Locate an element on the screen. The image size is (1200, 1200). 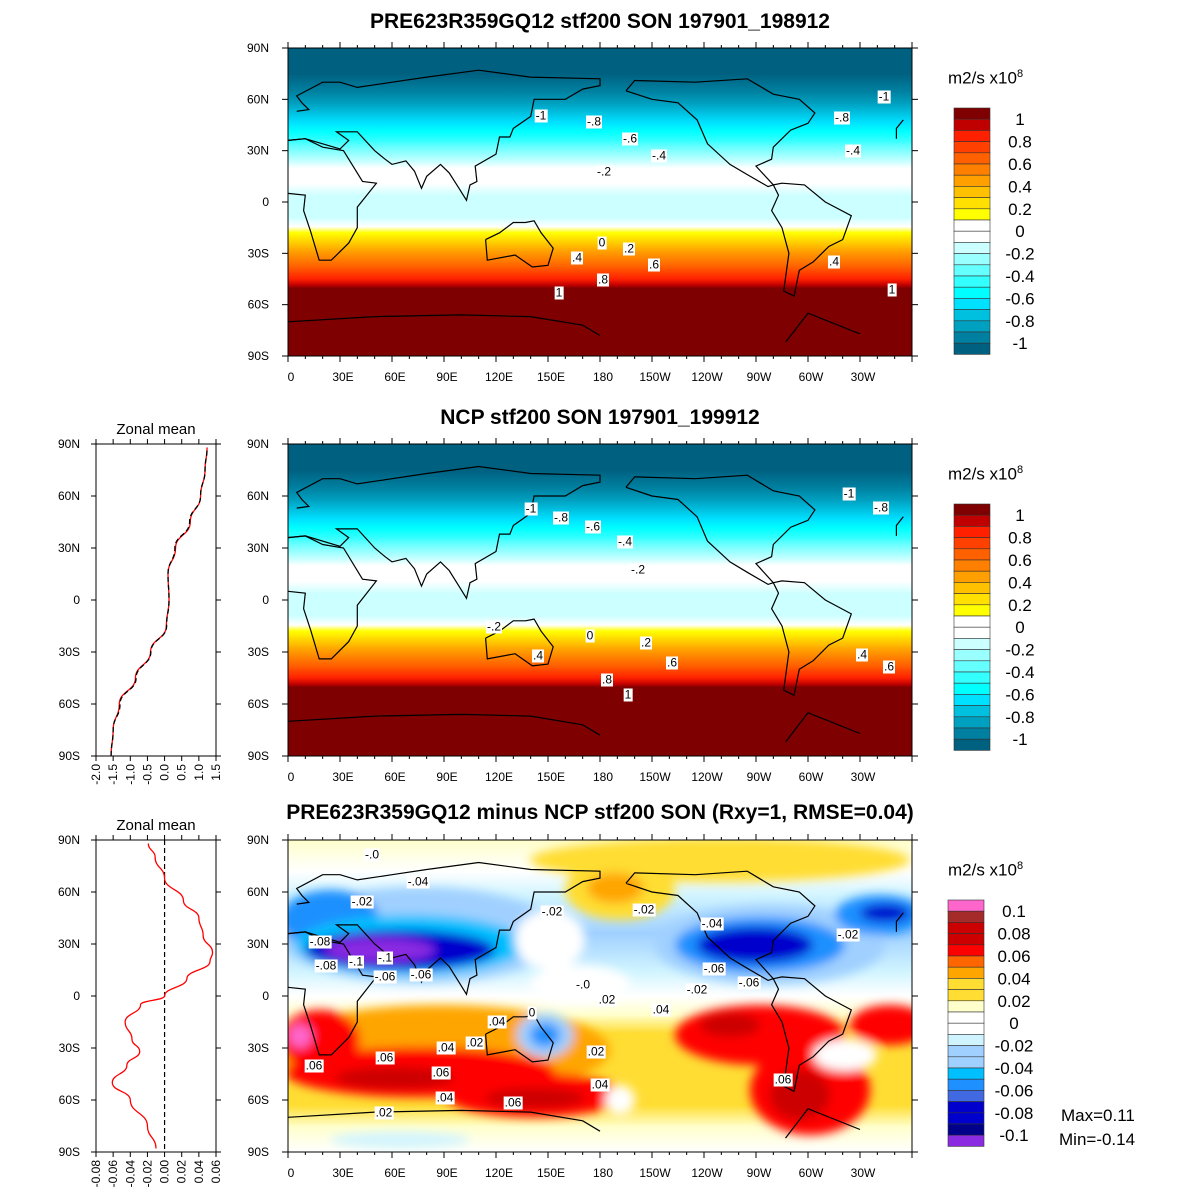
lon-label: 120E is located at coordinates (499, 777).